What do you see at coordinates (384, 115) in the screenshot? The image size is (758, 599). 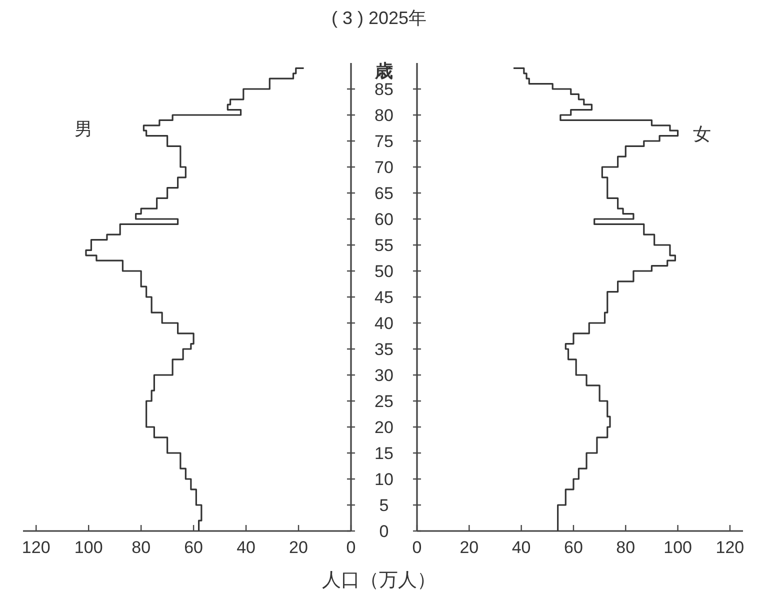 I see `y-tick-label: 80` at bounding box center [384, 115].